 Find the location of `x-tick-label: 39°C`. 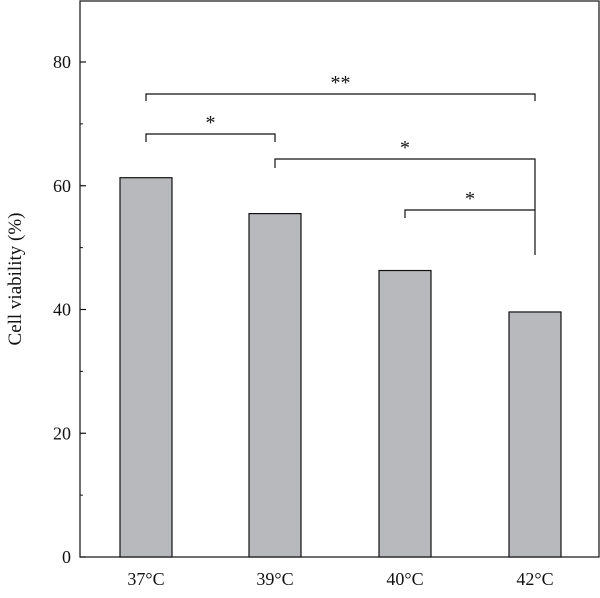

x-tick-label: 39°C is located at coordinates (274, 579).